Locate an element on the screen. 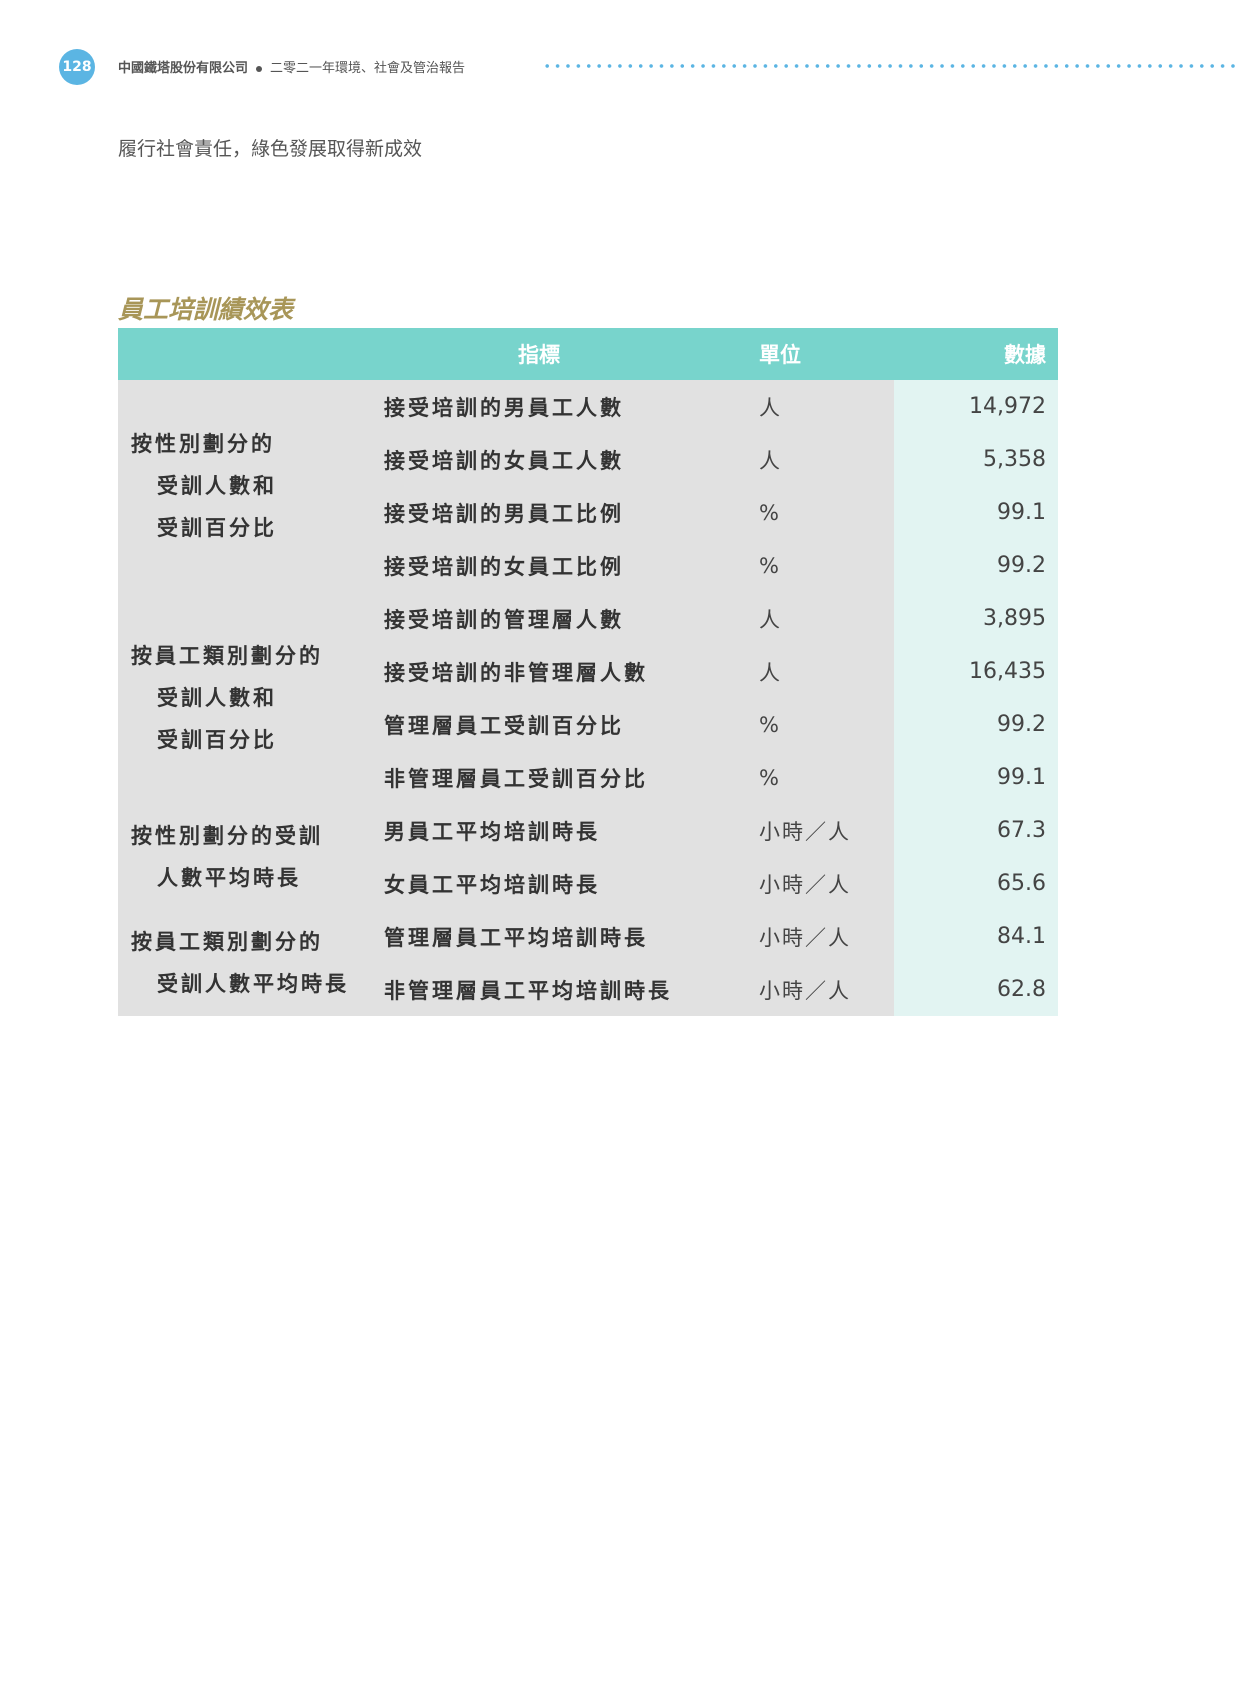 Image resolution: width=1240 pixels, height=1682 pixels. group-label-line: 人數平均時長 is located at coordinates (229, 878).